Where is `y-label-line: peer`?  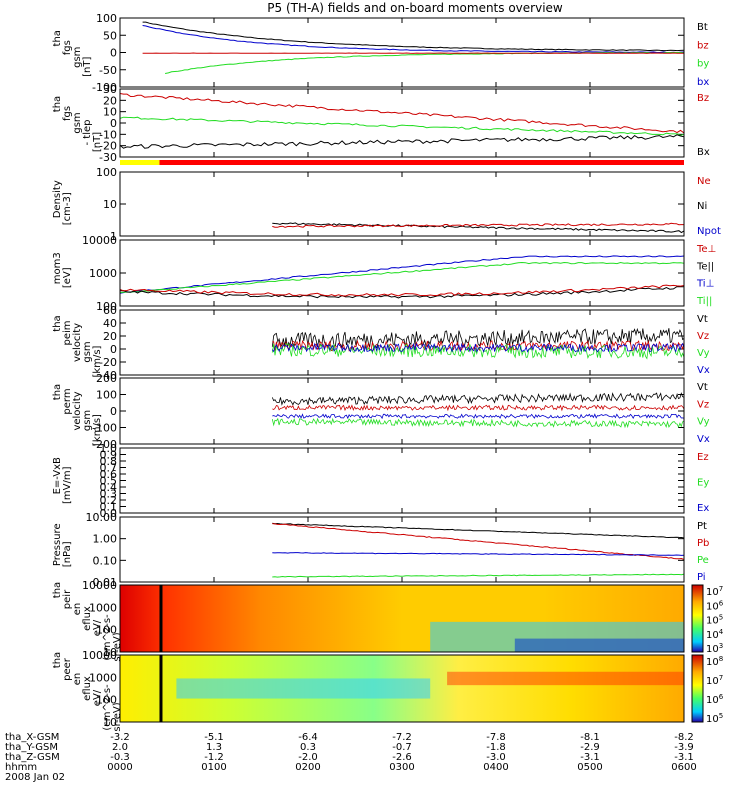 y-label-line: peer is located at coordinates (67, 669).